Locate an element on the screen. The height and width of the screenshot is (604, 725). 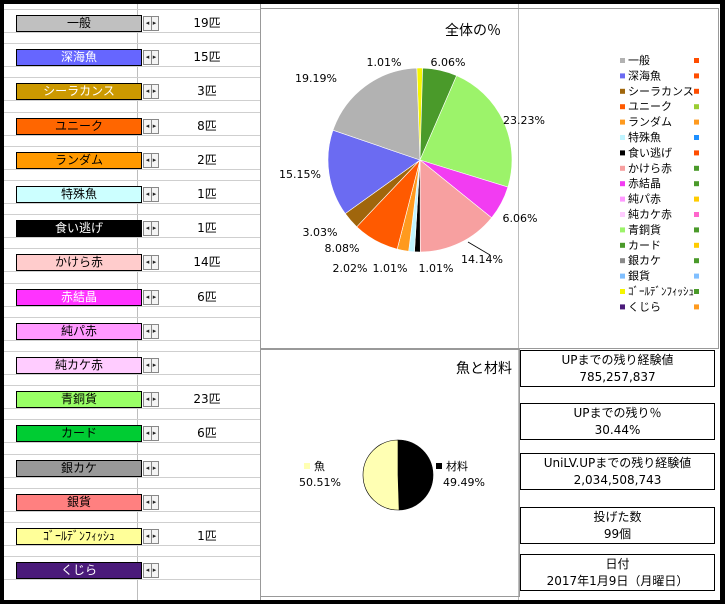
legend-label: 銀貨 is located at coordinates (639, 276).